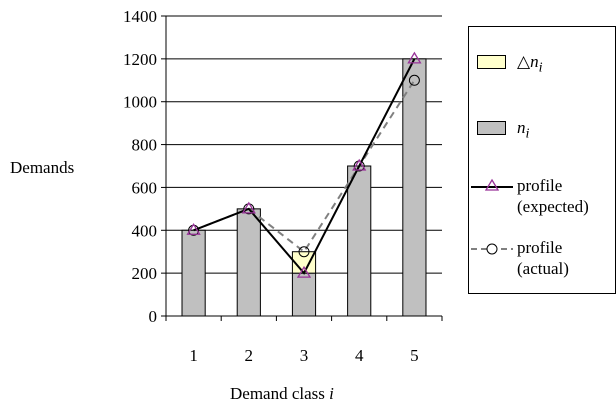 The width and height of the screenshot is (616, 407). Describe the element at coordinates (359, 355) in the screenshot. I see `x-tick-label: 4` at that location.